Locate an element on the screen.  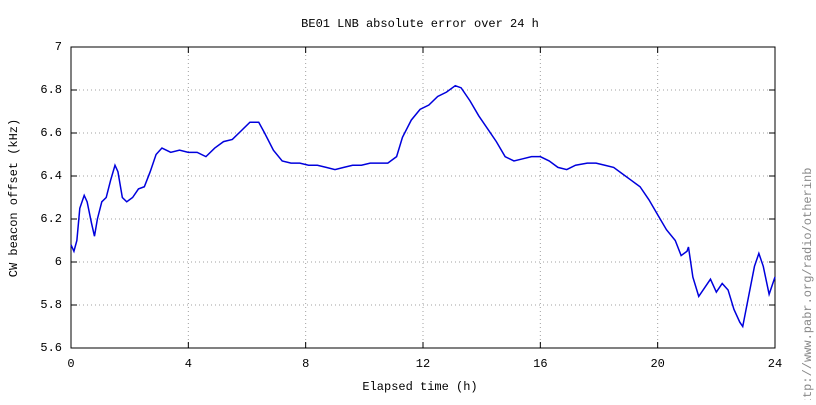
x-tick-label: 20 is located at coordinates (657, 364).